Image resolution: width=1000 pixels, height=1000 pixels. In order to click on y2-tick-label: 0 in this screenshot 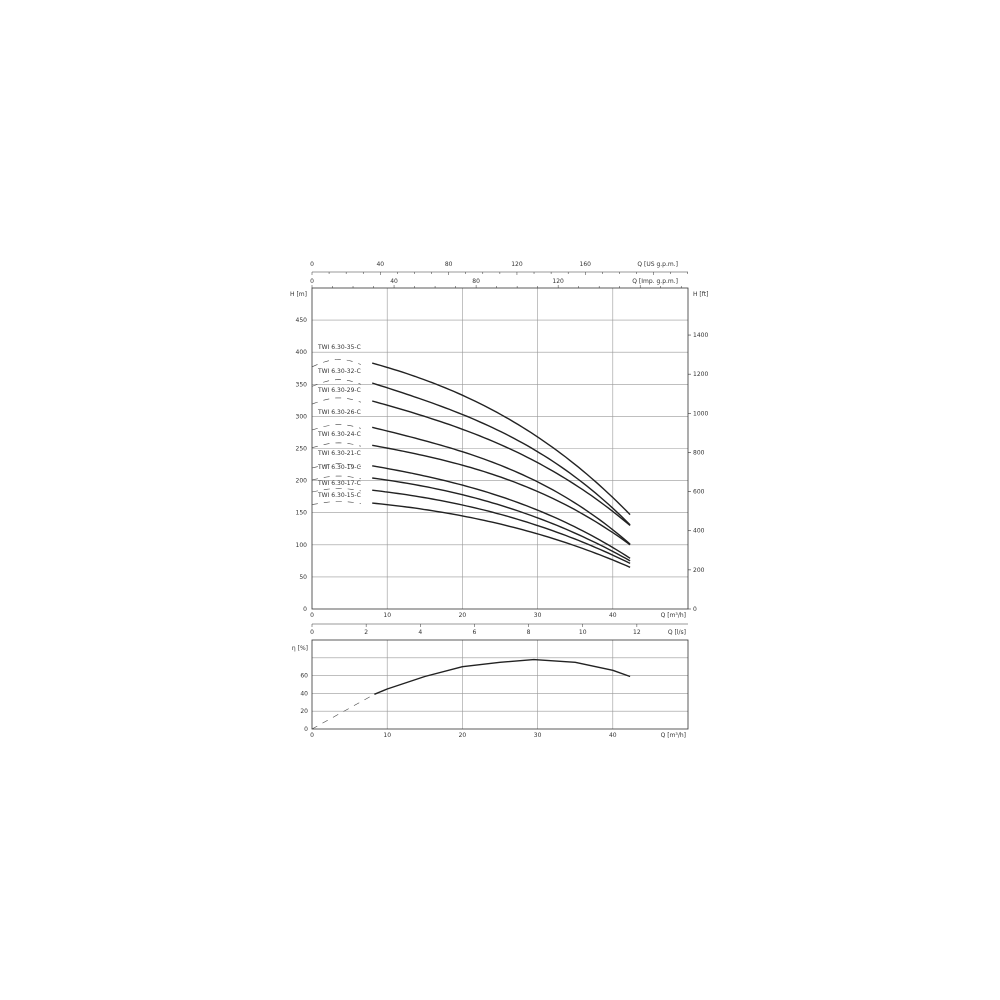, I will do `click(695, 609)`.